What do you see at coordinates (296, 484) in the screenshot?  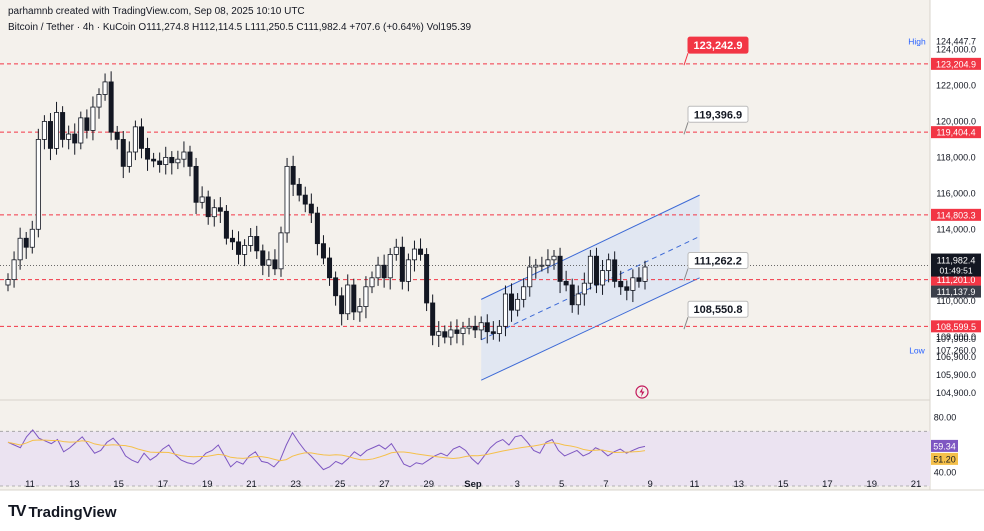 I see `time-tick-label: 23` at bounding box center [296, 484].